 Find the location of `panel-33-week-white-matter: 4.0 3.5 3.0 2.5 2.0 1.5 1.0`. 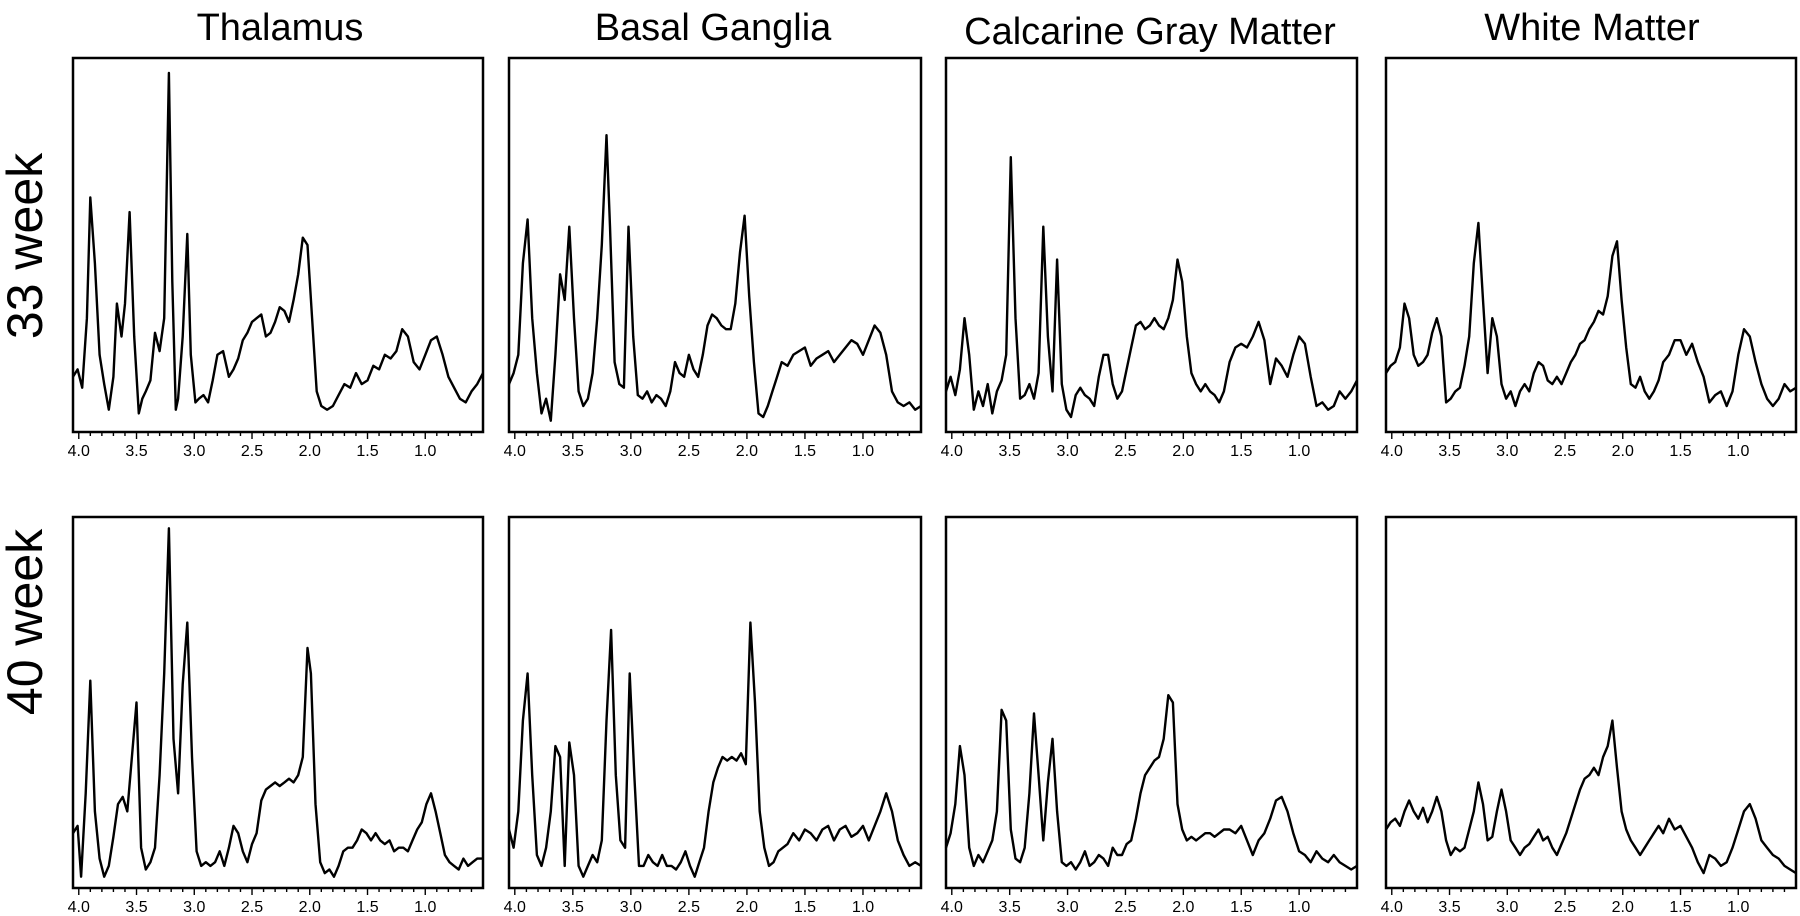

panel-33-week-white-matter: 4.0 3.5 3.0 2.5 2.0 1.5 1.0 is located at coordinates (1589, 258).